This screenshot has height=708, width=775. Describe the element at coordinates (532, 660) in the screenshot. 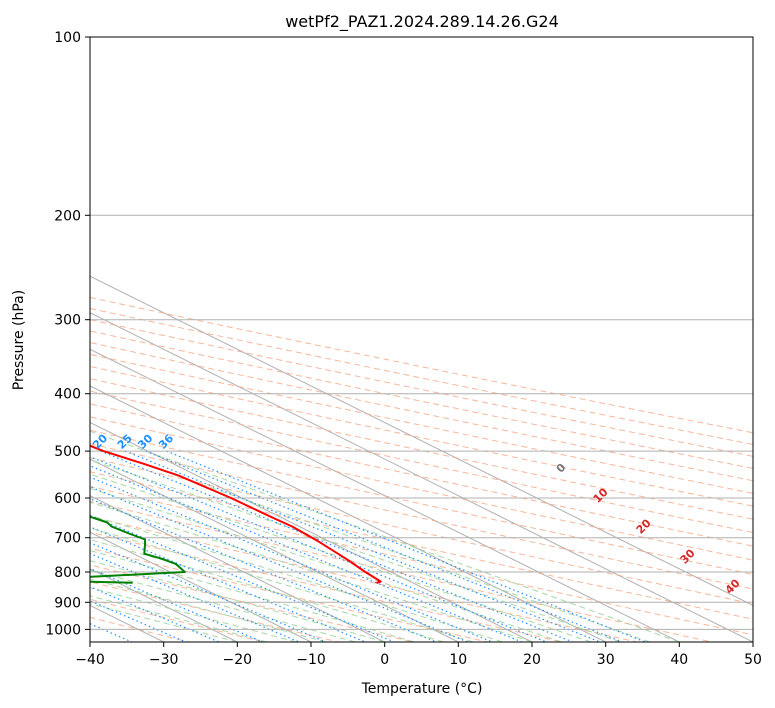

I see `x-tick-label: 20` at that location.